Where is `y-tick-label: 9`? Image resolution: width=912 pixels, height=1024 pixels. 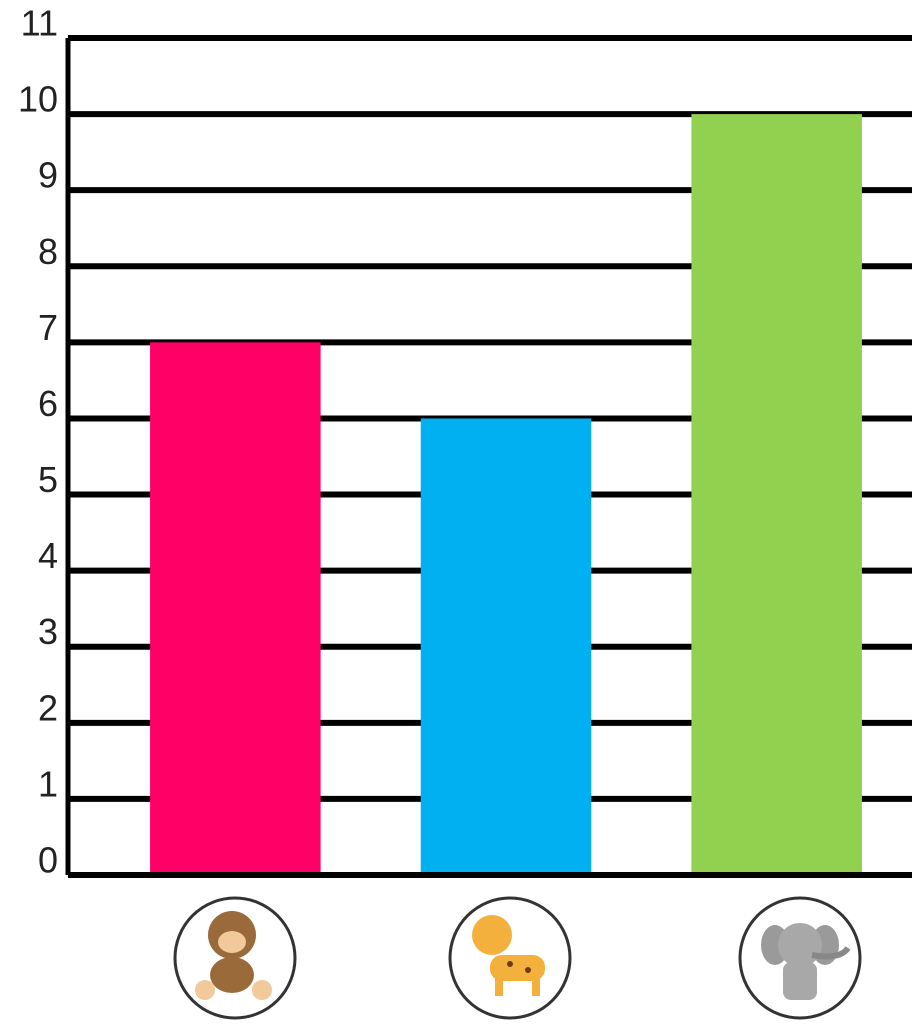 y-tick-label: 9 is located at coordinates (48, 175).